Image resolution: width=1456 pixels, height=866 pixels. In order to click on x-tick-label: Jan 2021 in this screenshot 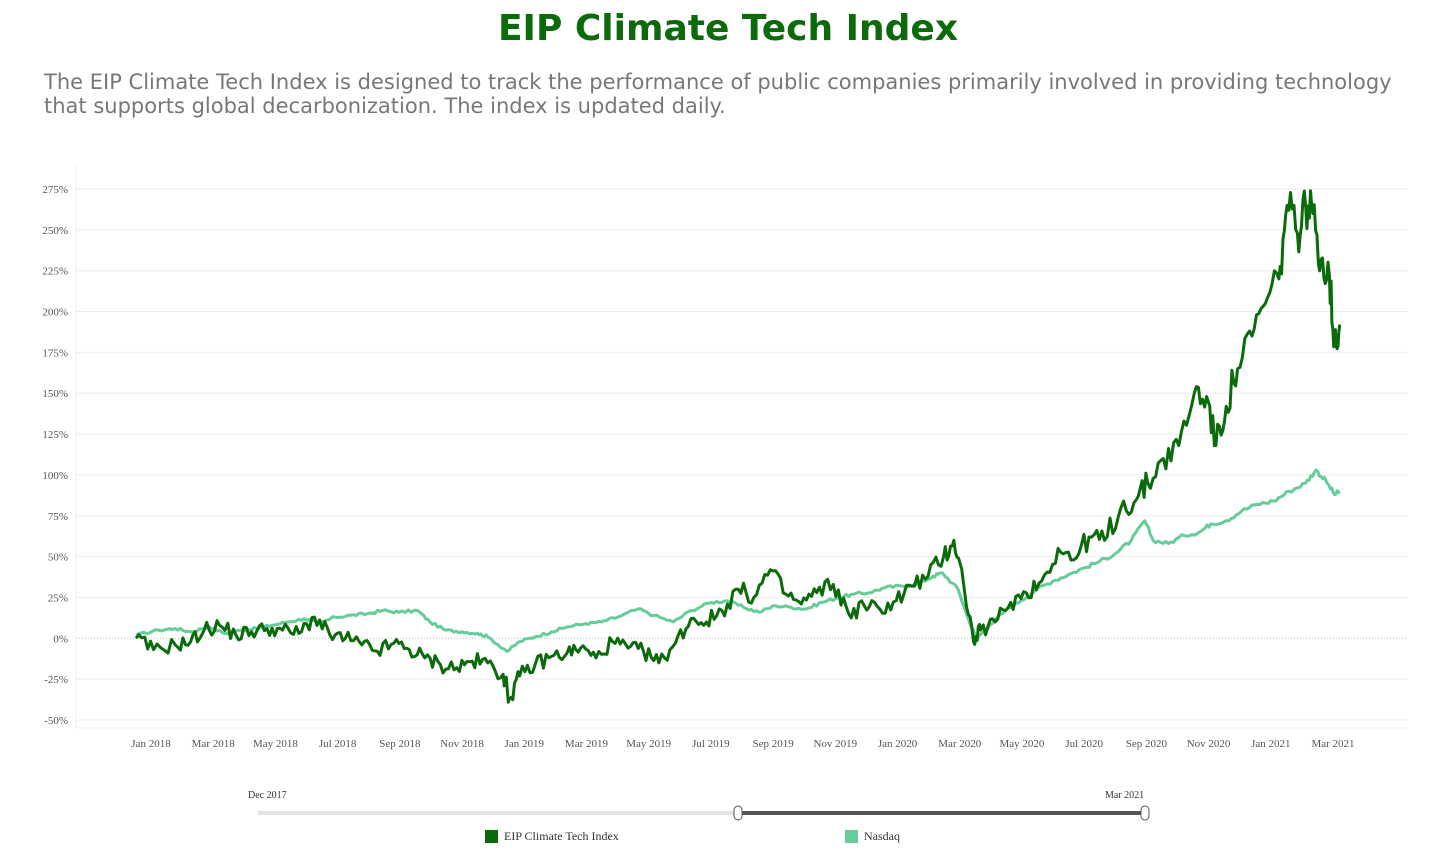, I will do `click(1270, 744)`.